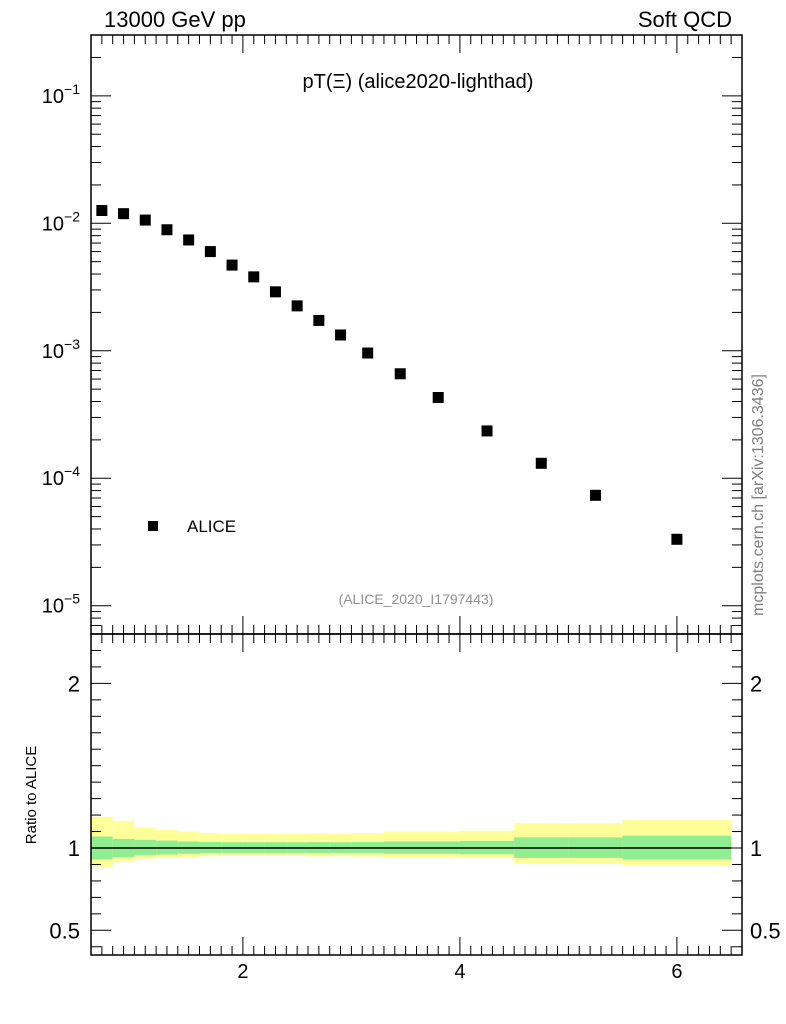 The image size is (786, 1024). I want to click on main-plot-title: pT(Ξ) (alice2020-lighthad), so click(418, 82).